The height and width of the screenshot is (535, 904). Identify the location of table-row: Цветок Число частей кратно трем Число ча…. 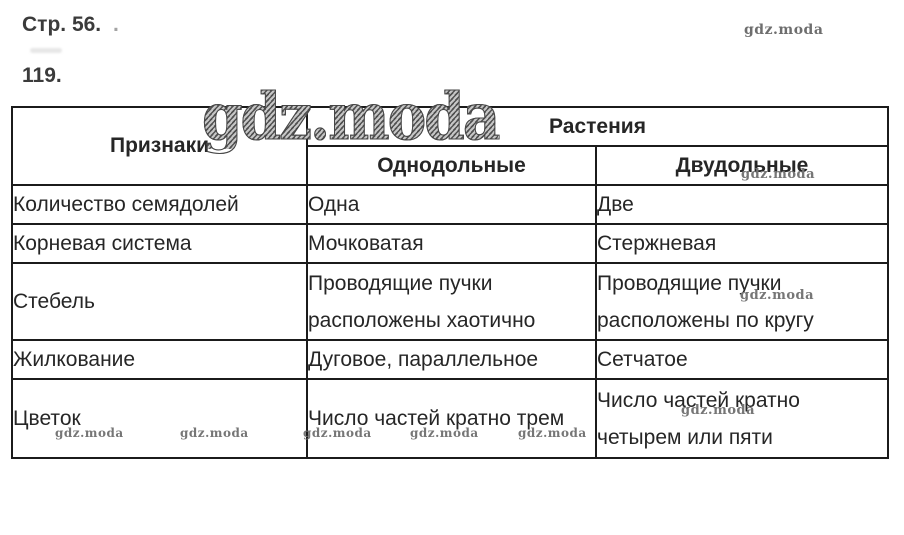
(450, 418).